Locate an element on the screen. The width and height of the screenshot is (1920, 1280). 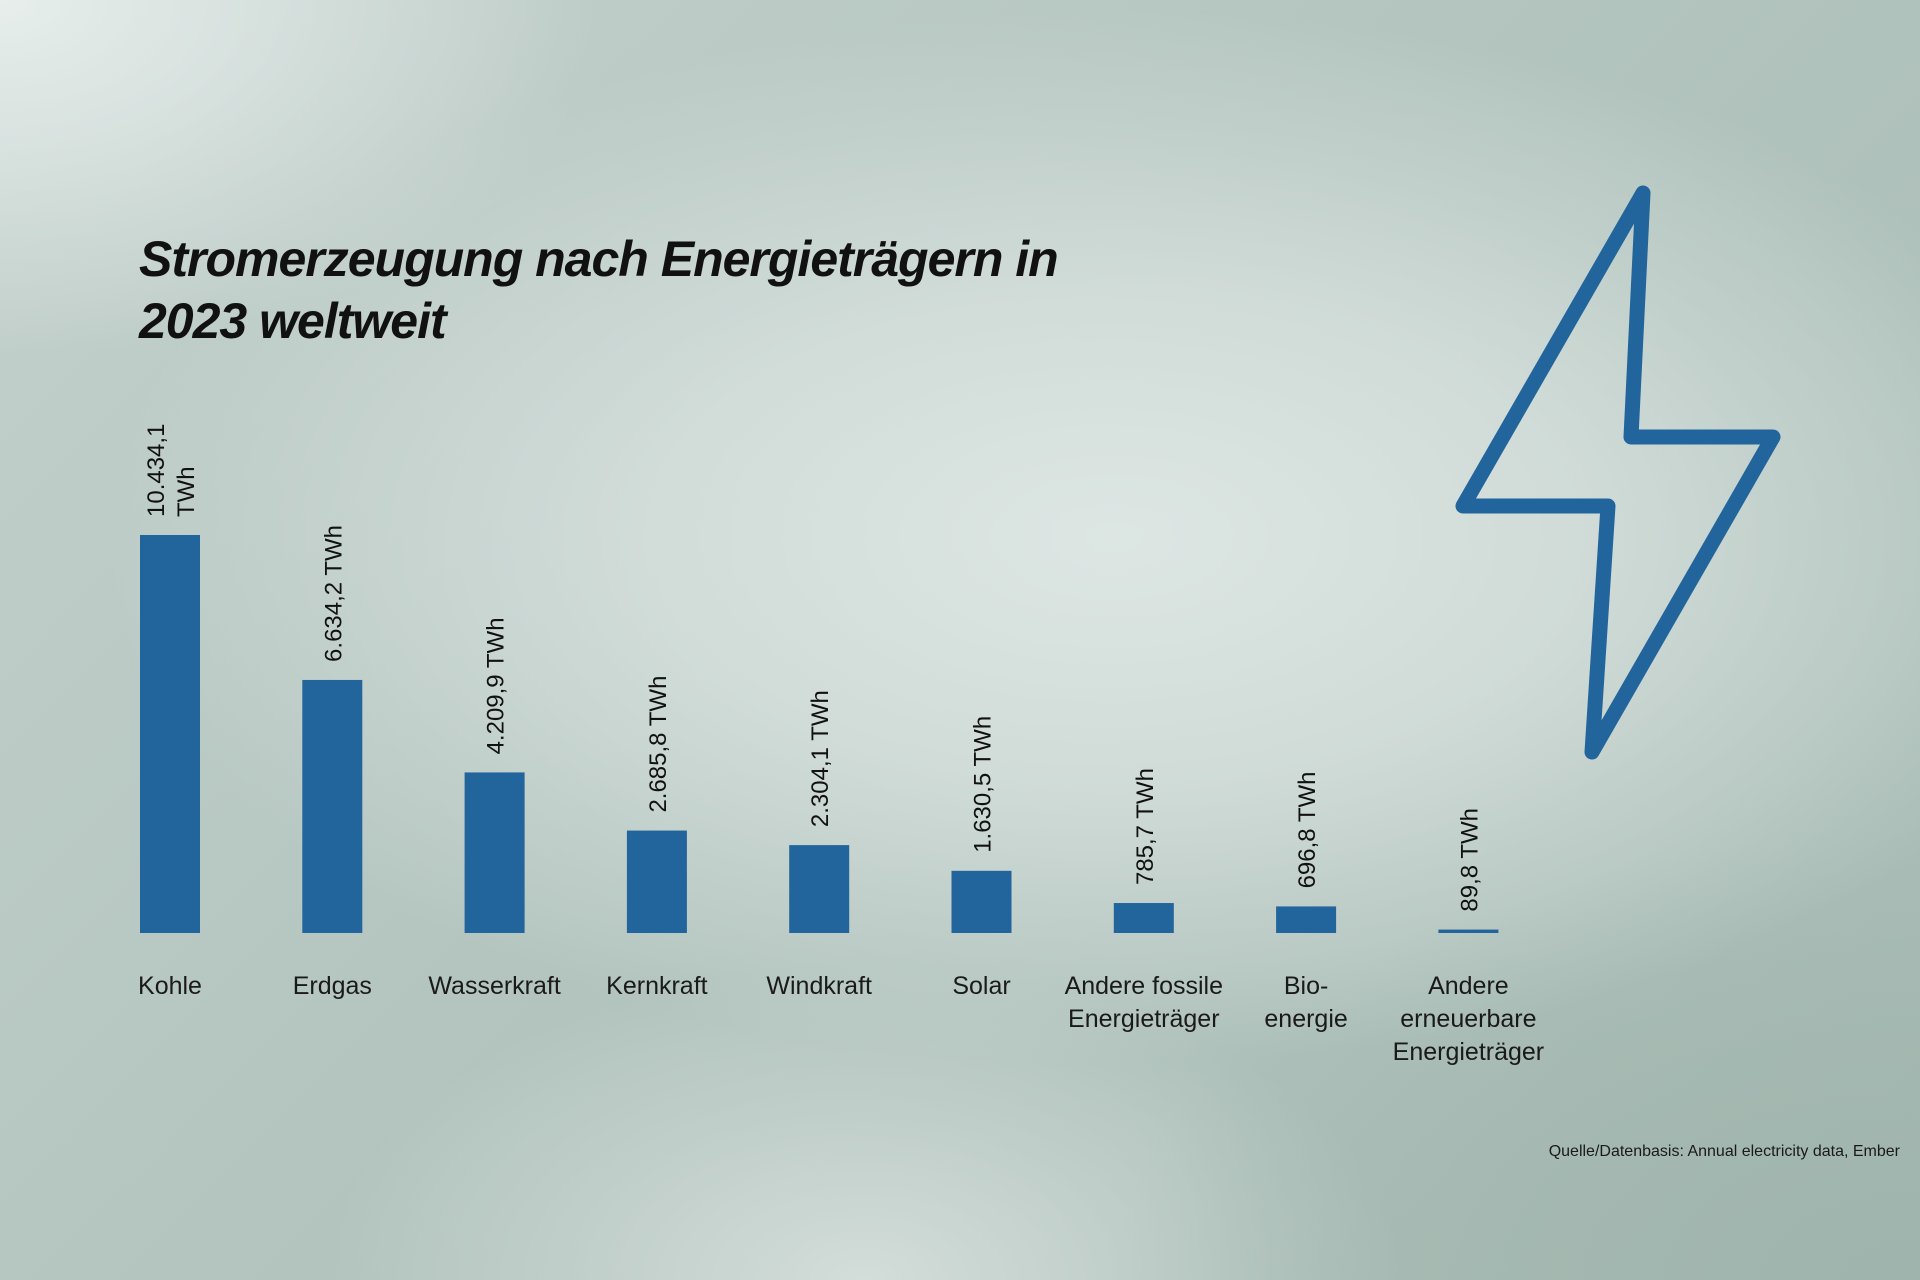
category-label-2: Wasserkraft is located at coordinates (494, 986).